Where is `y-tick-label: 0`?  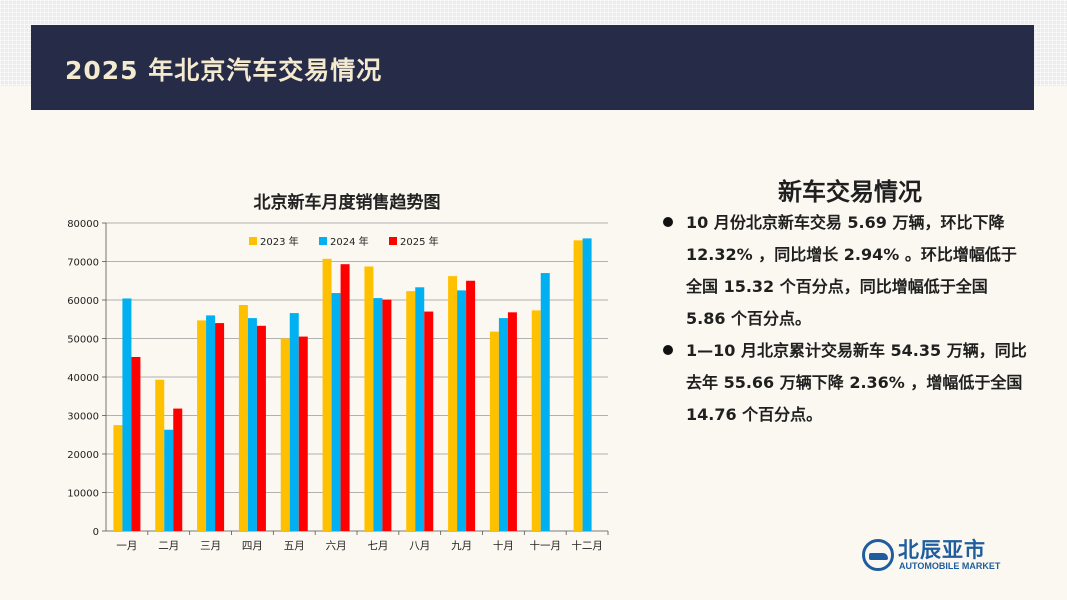 y-tick-label: 0 is located at coordinates (96, 532).